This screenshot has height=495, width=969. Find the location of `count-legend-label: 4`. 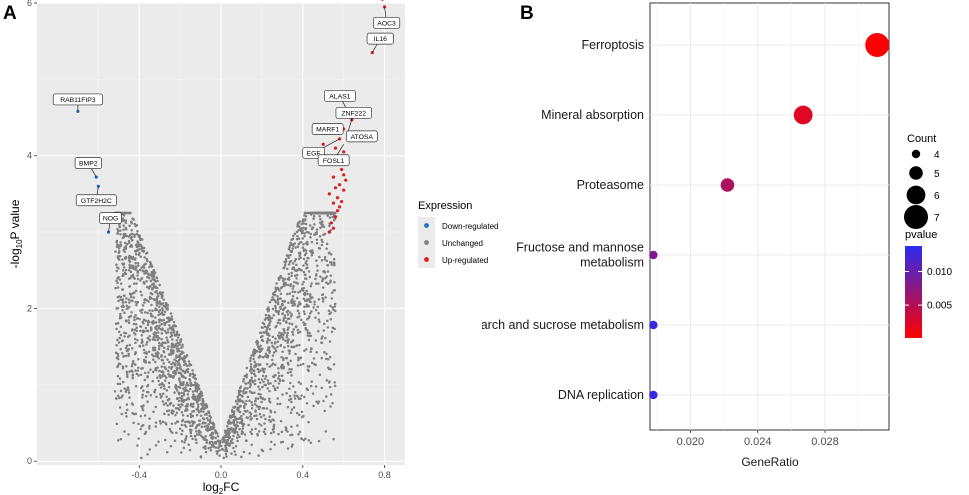

count-legend-label: 4 is located at coordinates (937, 155).